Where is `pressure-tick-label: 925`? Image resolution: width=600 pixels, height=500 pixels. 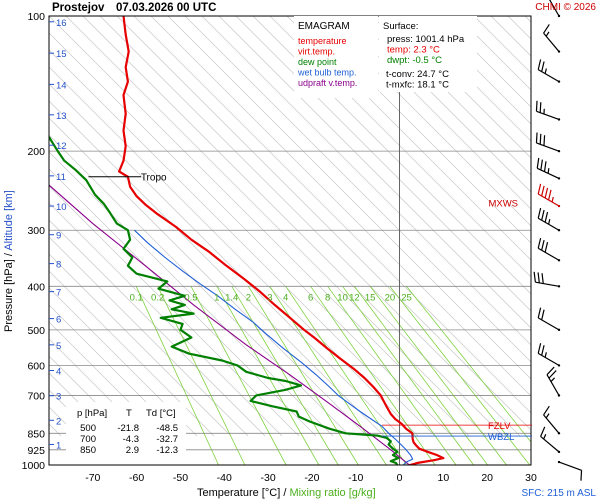 pressure-tick-label: 925 is located at coordinates (36, 451).